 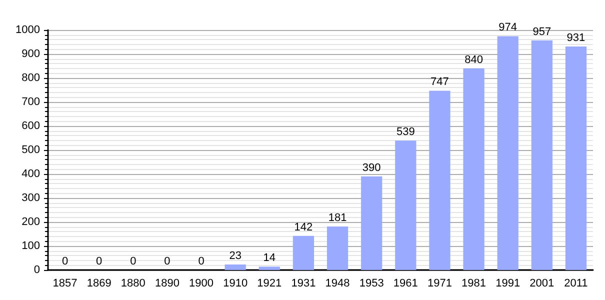 What do you see at coordinates (201, 284) in the screenshot?
I see `x-tick-label: 1900` at bounding box center [201, 284].